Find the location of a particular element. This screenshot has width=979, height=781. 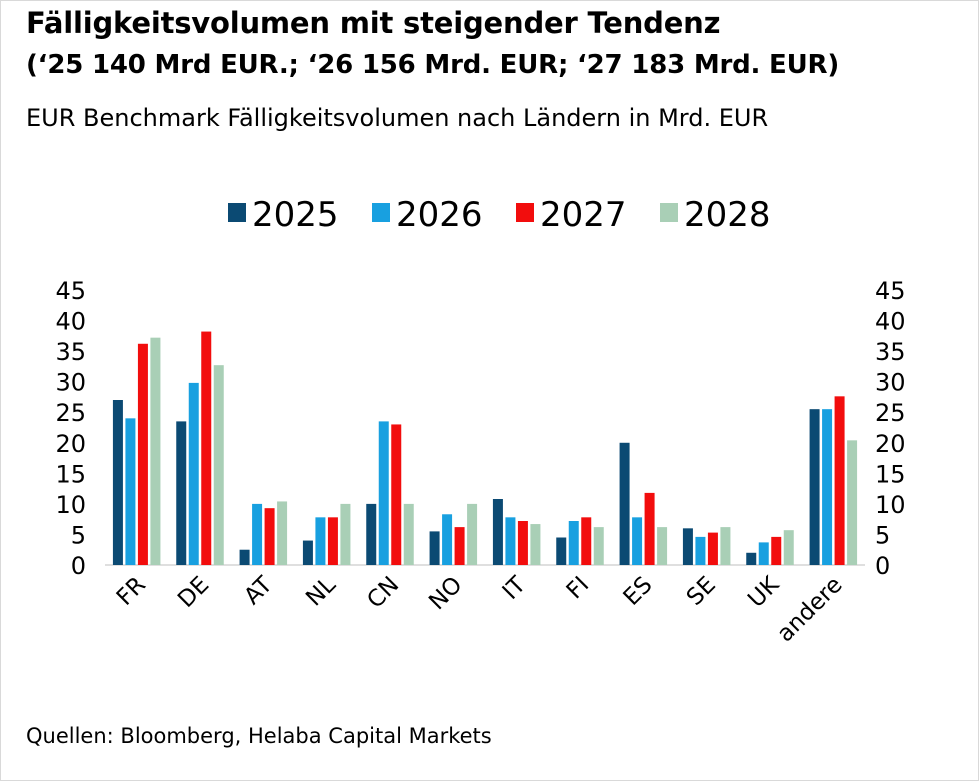

bar-fi-2028 is located at coordinates (598, 546).